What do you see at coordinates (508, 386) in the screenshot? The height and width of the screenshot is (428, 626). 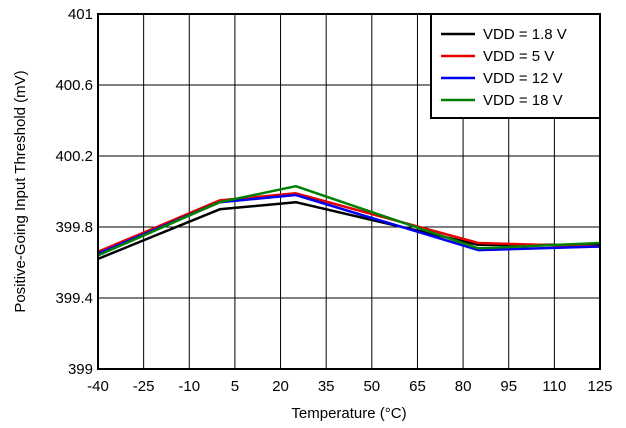 I see `x-tick-label: 95` at bounding box center [508, 386].